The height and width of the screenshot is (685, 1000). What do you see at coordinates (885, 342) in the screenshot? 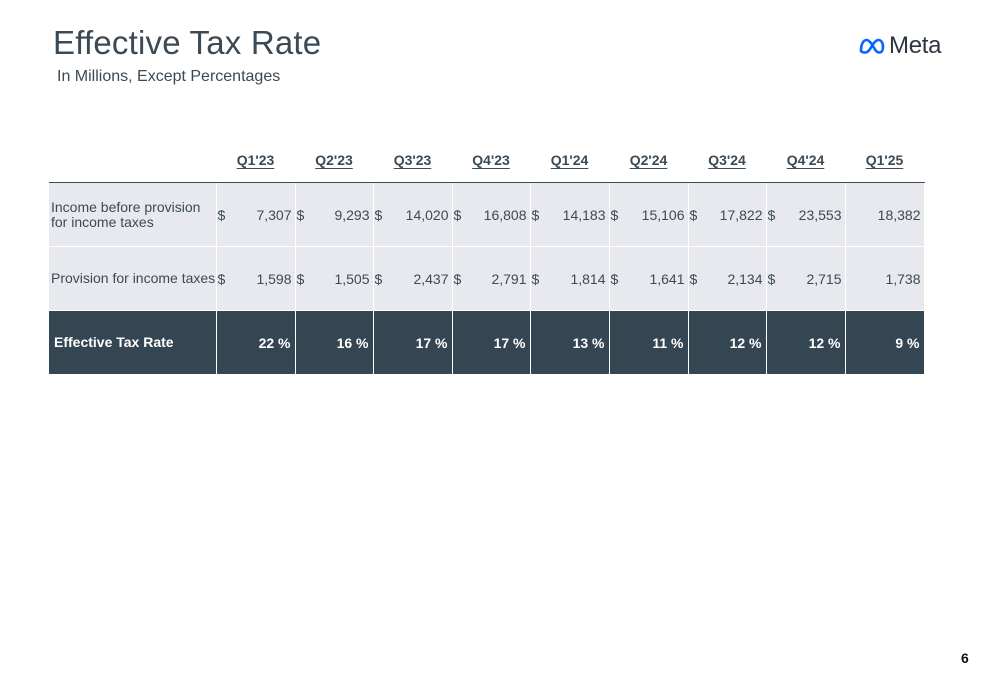
I see `table-cell: 9 %` at bounding box center [885, 342].